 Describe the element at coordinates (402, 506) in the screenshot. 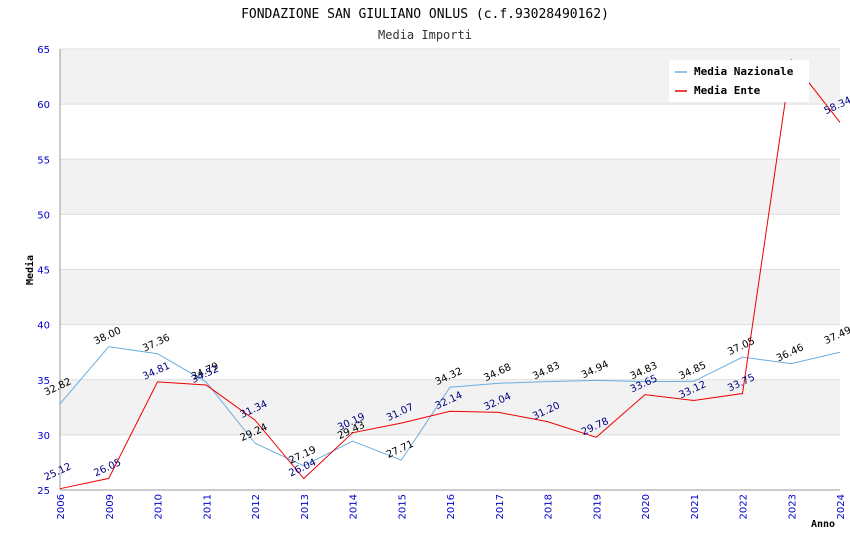

I see `x-tick-label: 2015` at that location.